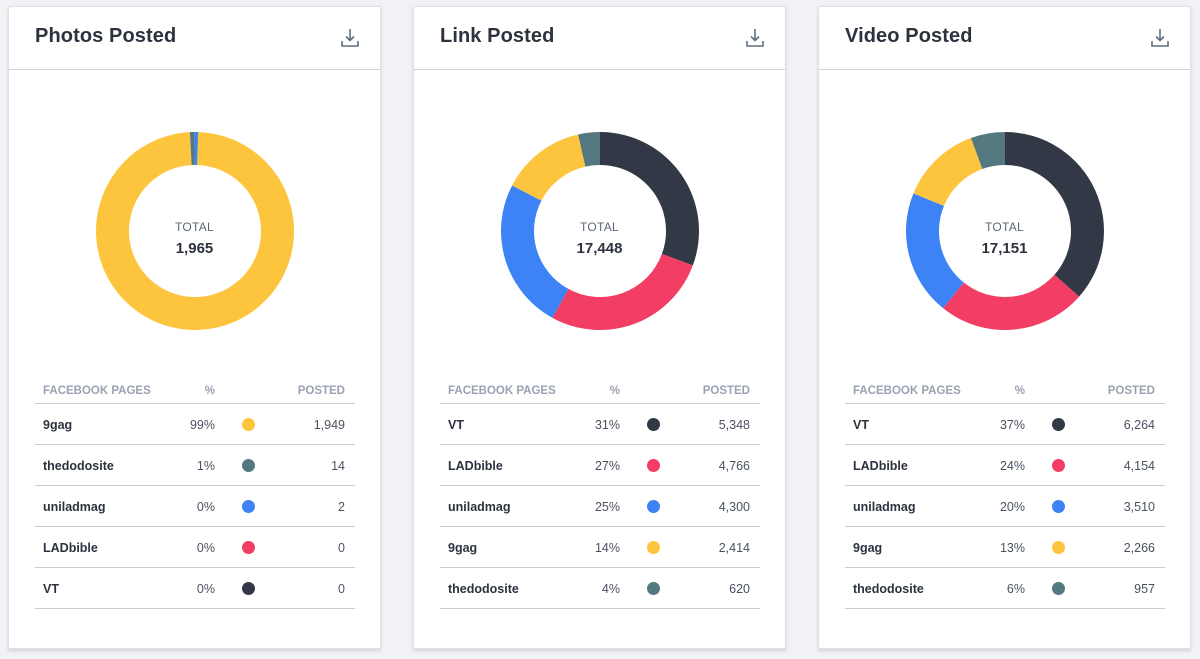  What do you see at coordinates (1139, 466) in the screenshot?
I see `page-posted: 4,154` at bounding box center [1139, 466].